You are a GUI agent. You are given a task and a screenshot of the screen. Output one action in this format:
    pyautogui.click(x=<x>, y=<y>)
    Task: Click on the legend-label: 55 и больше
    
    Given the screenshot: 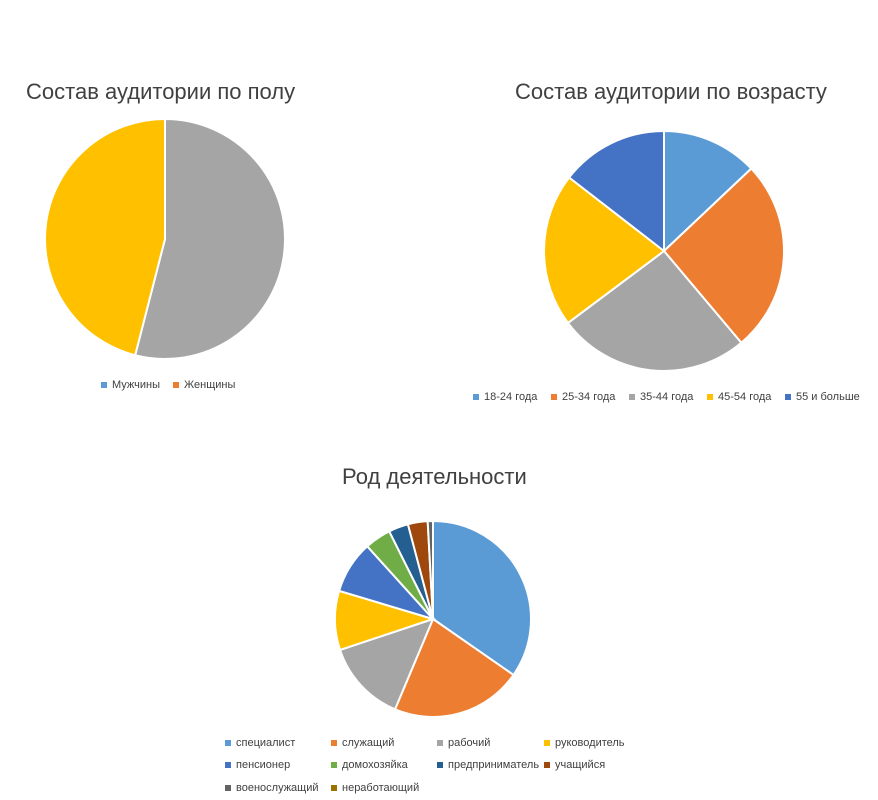 What is the action you would take?
    pyautogui.click(x=828, y=397)
    